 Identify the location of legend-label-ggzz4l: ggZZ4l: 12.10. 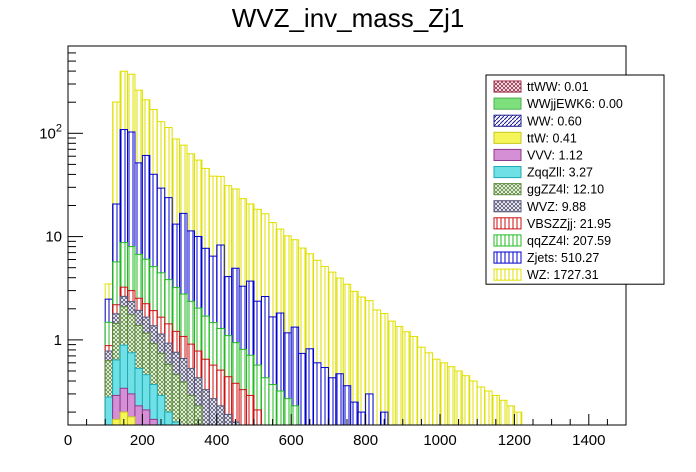
(565, 190).